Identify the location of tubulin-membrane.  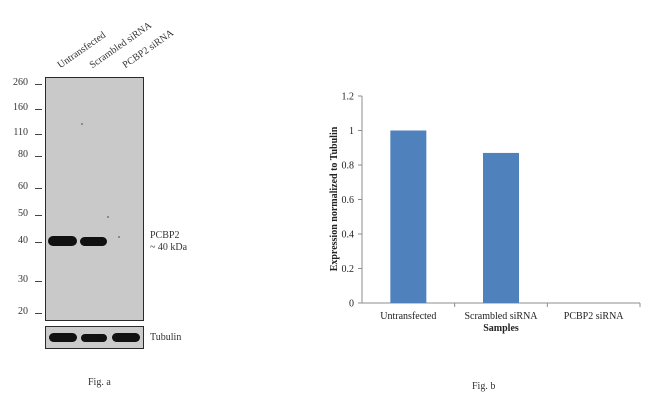
(94, 337).